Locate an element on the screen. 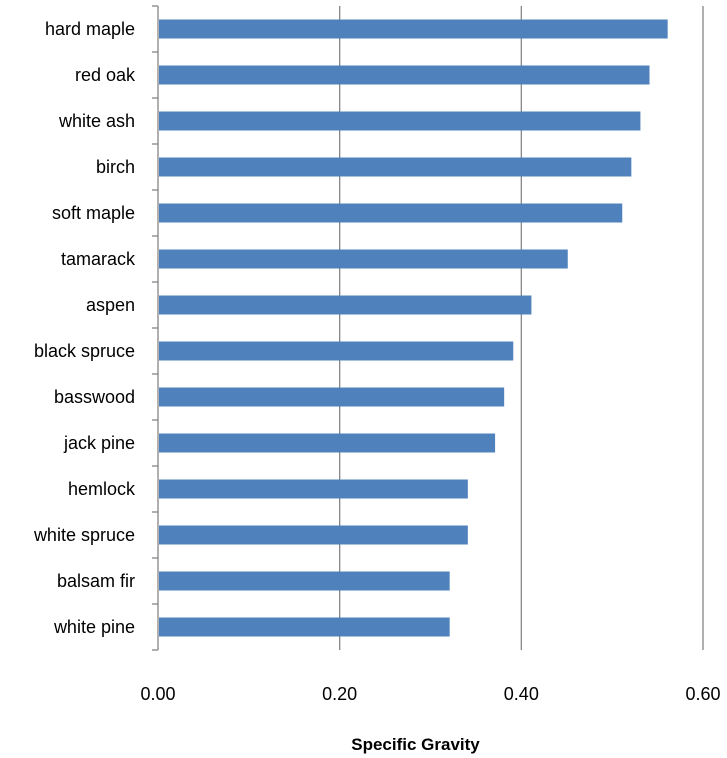 Image resolution: width=727 pixels, height=758 pixels. axes is located at coordinates (155, 328).